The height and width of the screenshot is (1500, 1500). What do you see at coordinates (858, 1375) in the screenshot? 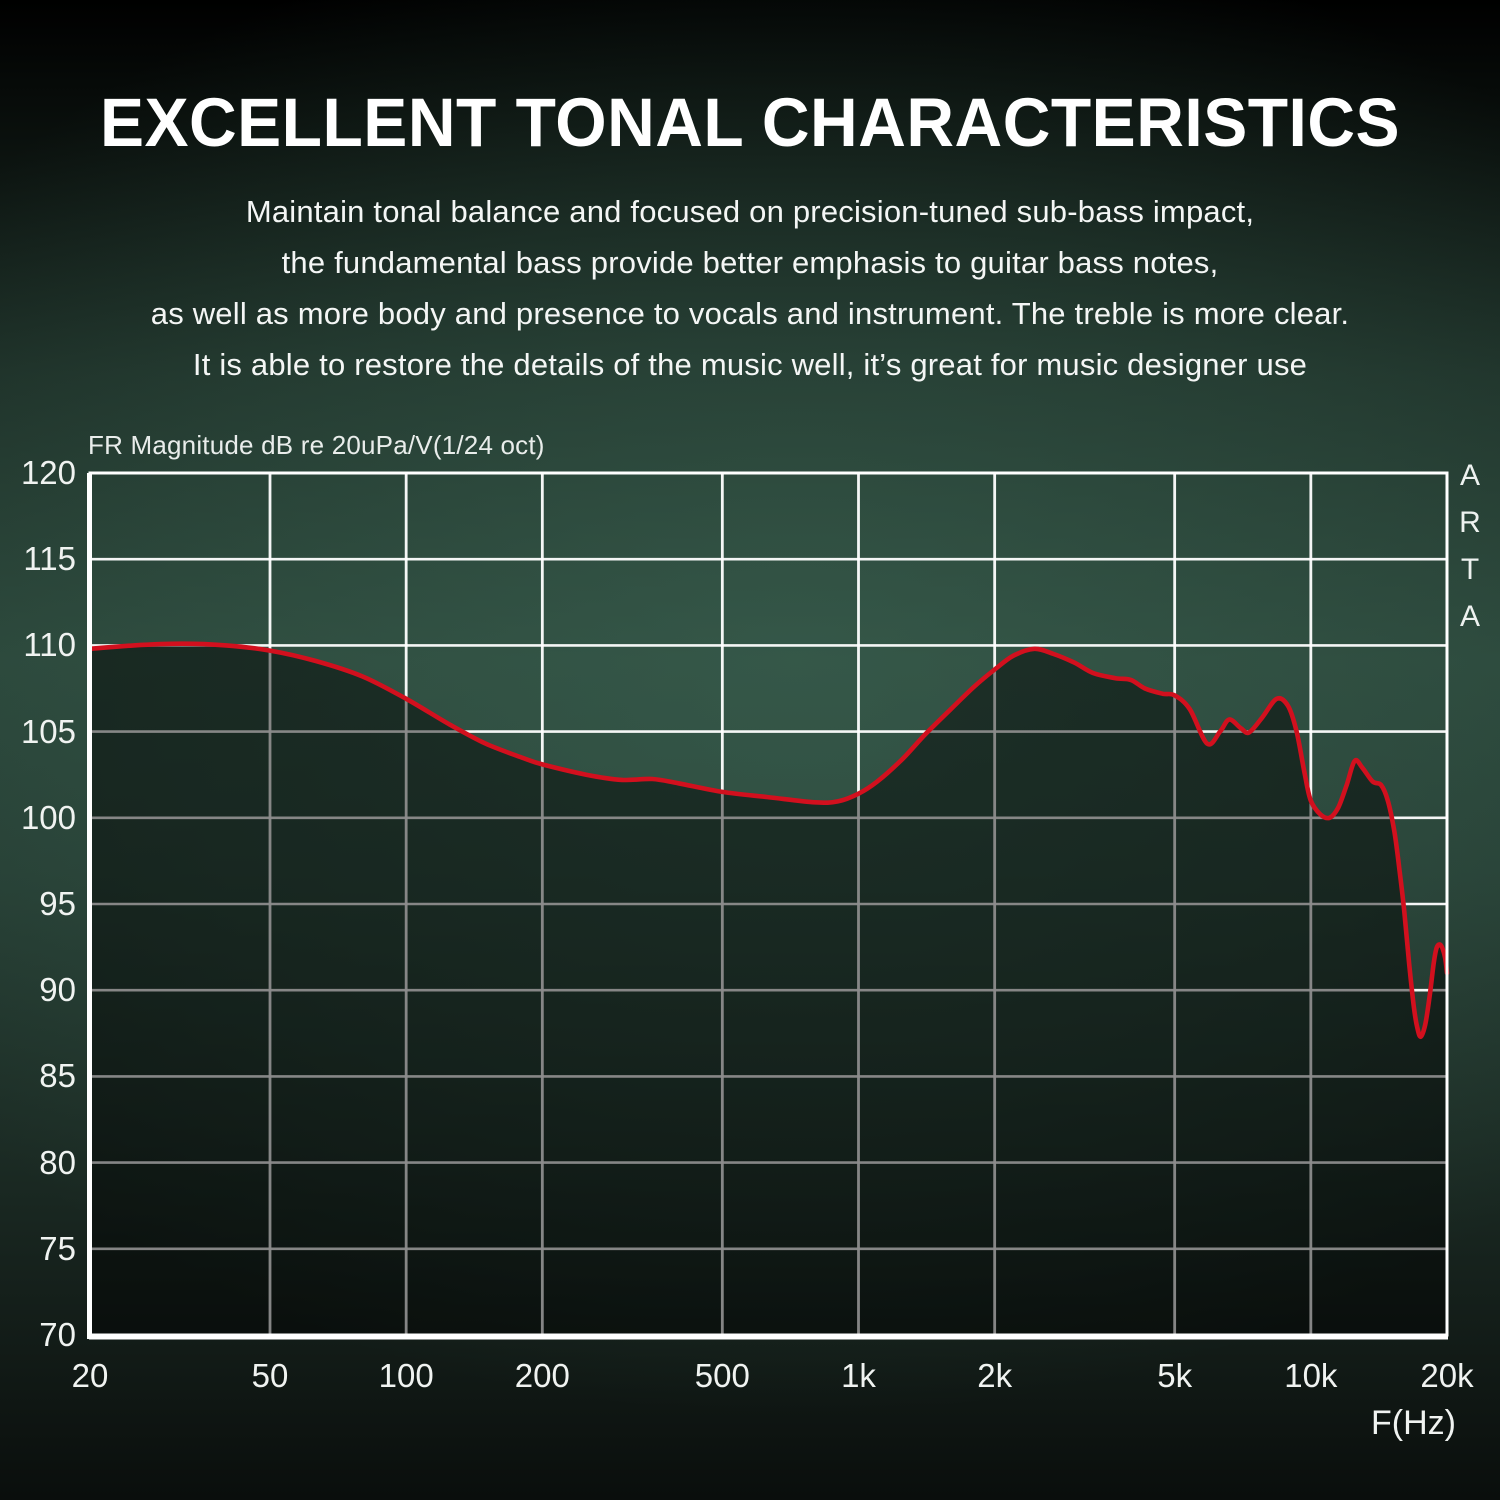
I see `x-tick-label-1k: 1k` at bounding box center [858, 1375].